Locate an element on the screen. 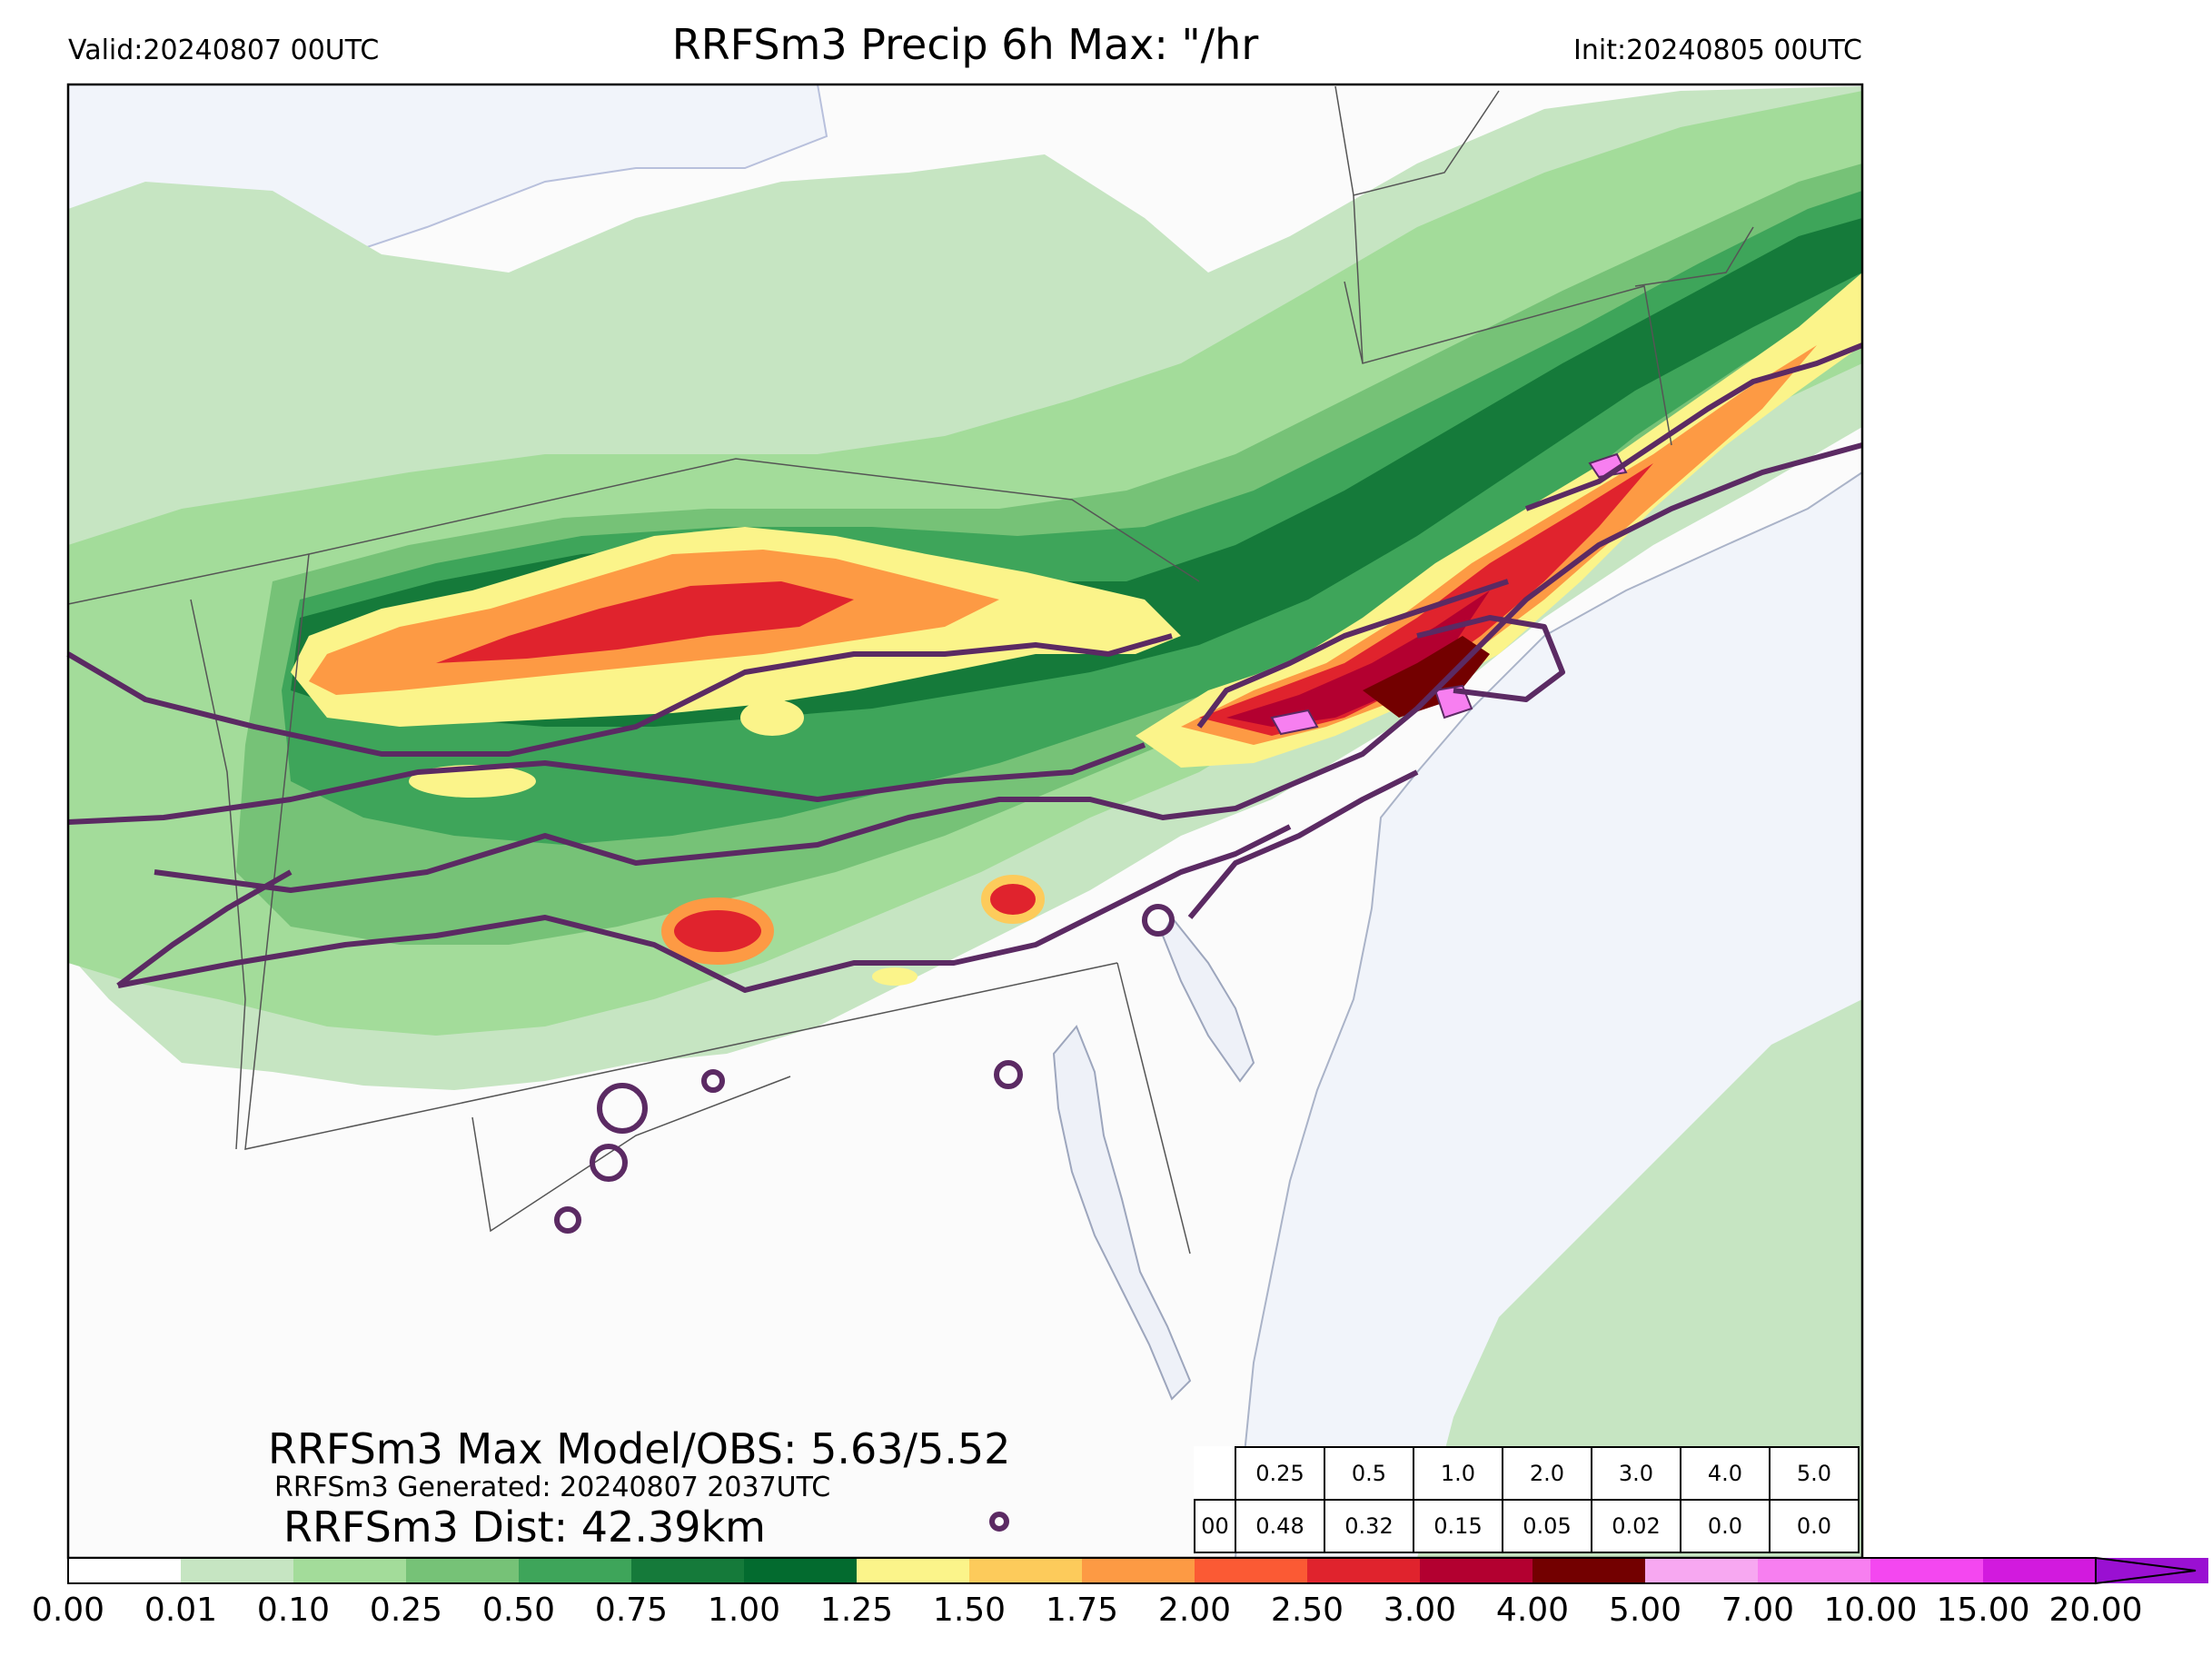  precip-area-light-ocean is located at coordinates (1639, 1278).